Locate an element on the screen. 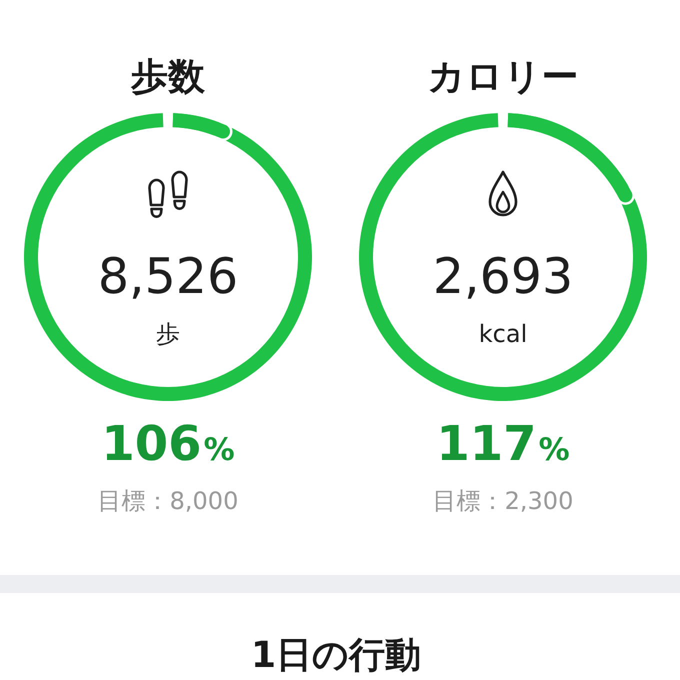 This screenshot has height=680, width=680. text: 歩 is located at coordinates (168, 334).